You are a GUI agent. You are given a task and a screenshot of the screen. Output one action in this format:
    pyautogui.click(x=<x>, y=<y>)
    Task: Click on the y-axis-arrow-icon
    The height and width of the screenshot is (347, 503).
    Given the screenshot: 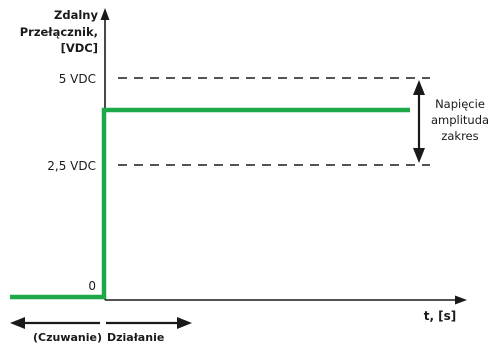 What is the action you would take?
    pyautogui.click(x=105, y=14)
    